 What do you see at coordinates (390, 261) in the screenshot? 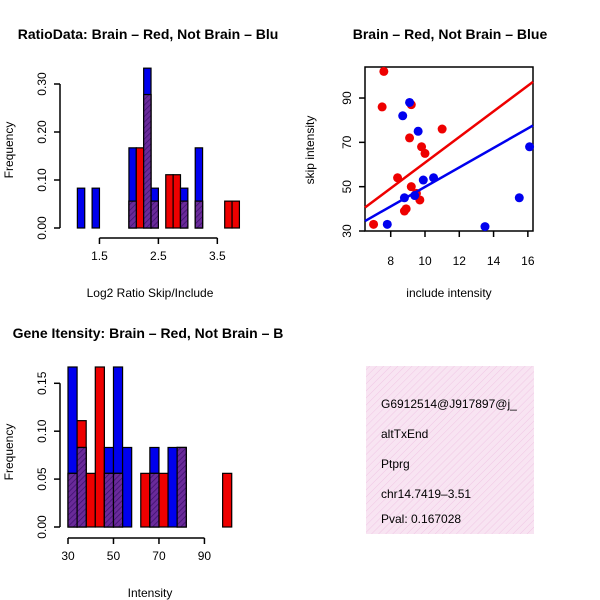
I see `scatter-x-tick-label: 8` at bounding box center [390, 261].